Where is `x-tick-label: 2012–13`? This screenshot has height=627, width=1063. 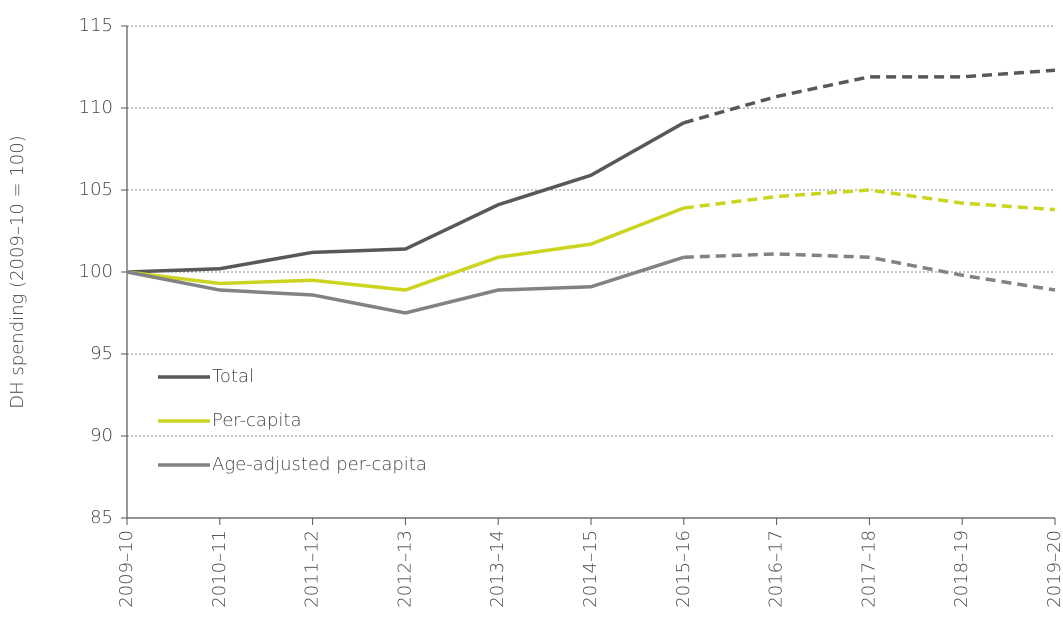
x-tick-label: 2012–13 is located at coordinates (404, 569).